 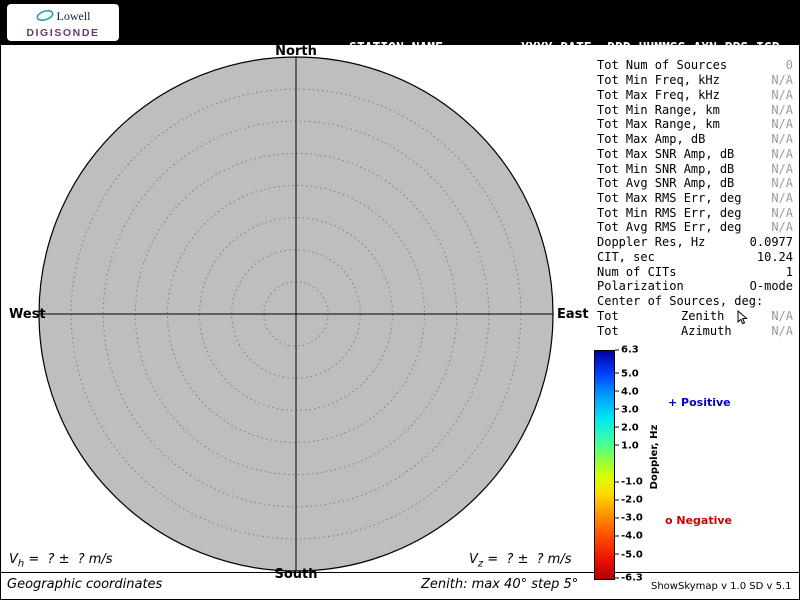 I want to click on stat-row-min-range: Tot Min Range, km N/A, so click(x=695, y=109).